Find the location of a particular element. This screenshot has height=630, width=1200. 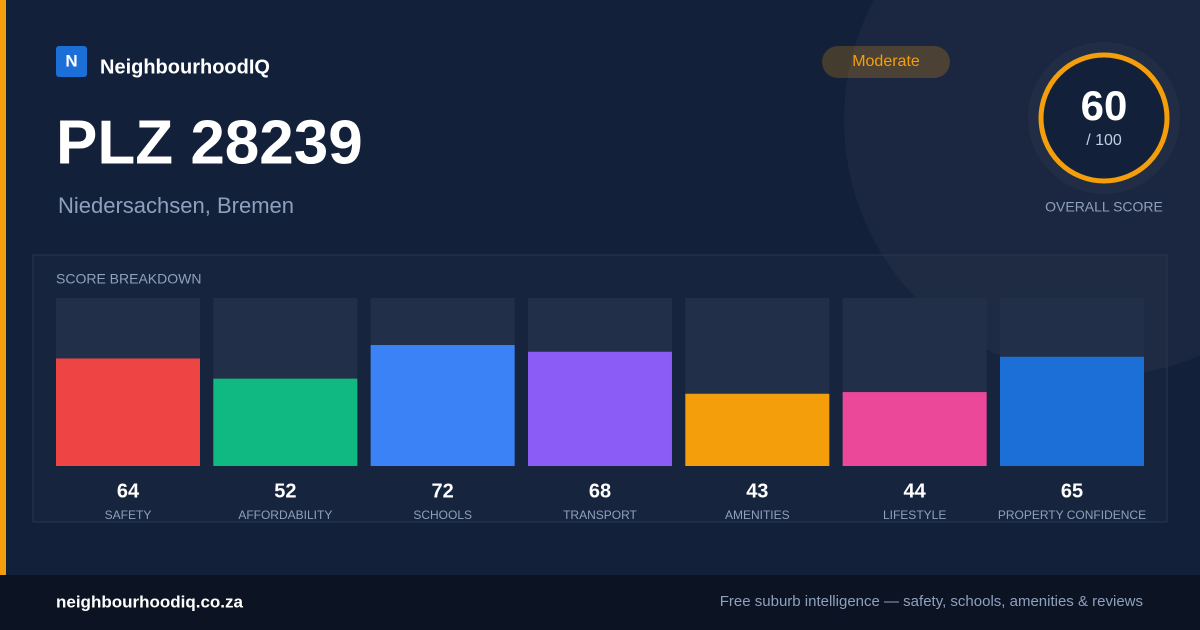

footer-site: neighbourhoodiq.co.za is located at coordinates (150, 601).